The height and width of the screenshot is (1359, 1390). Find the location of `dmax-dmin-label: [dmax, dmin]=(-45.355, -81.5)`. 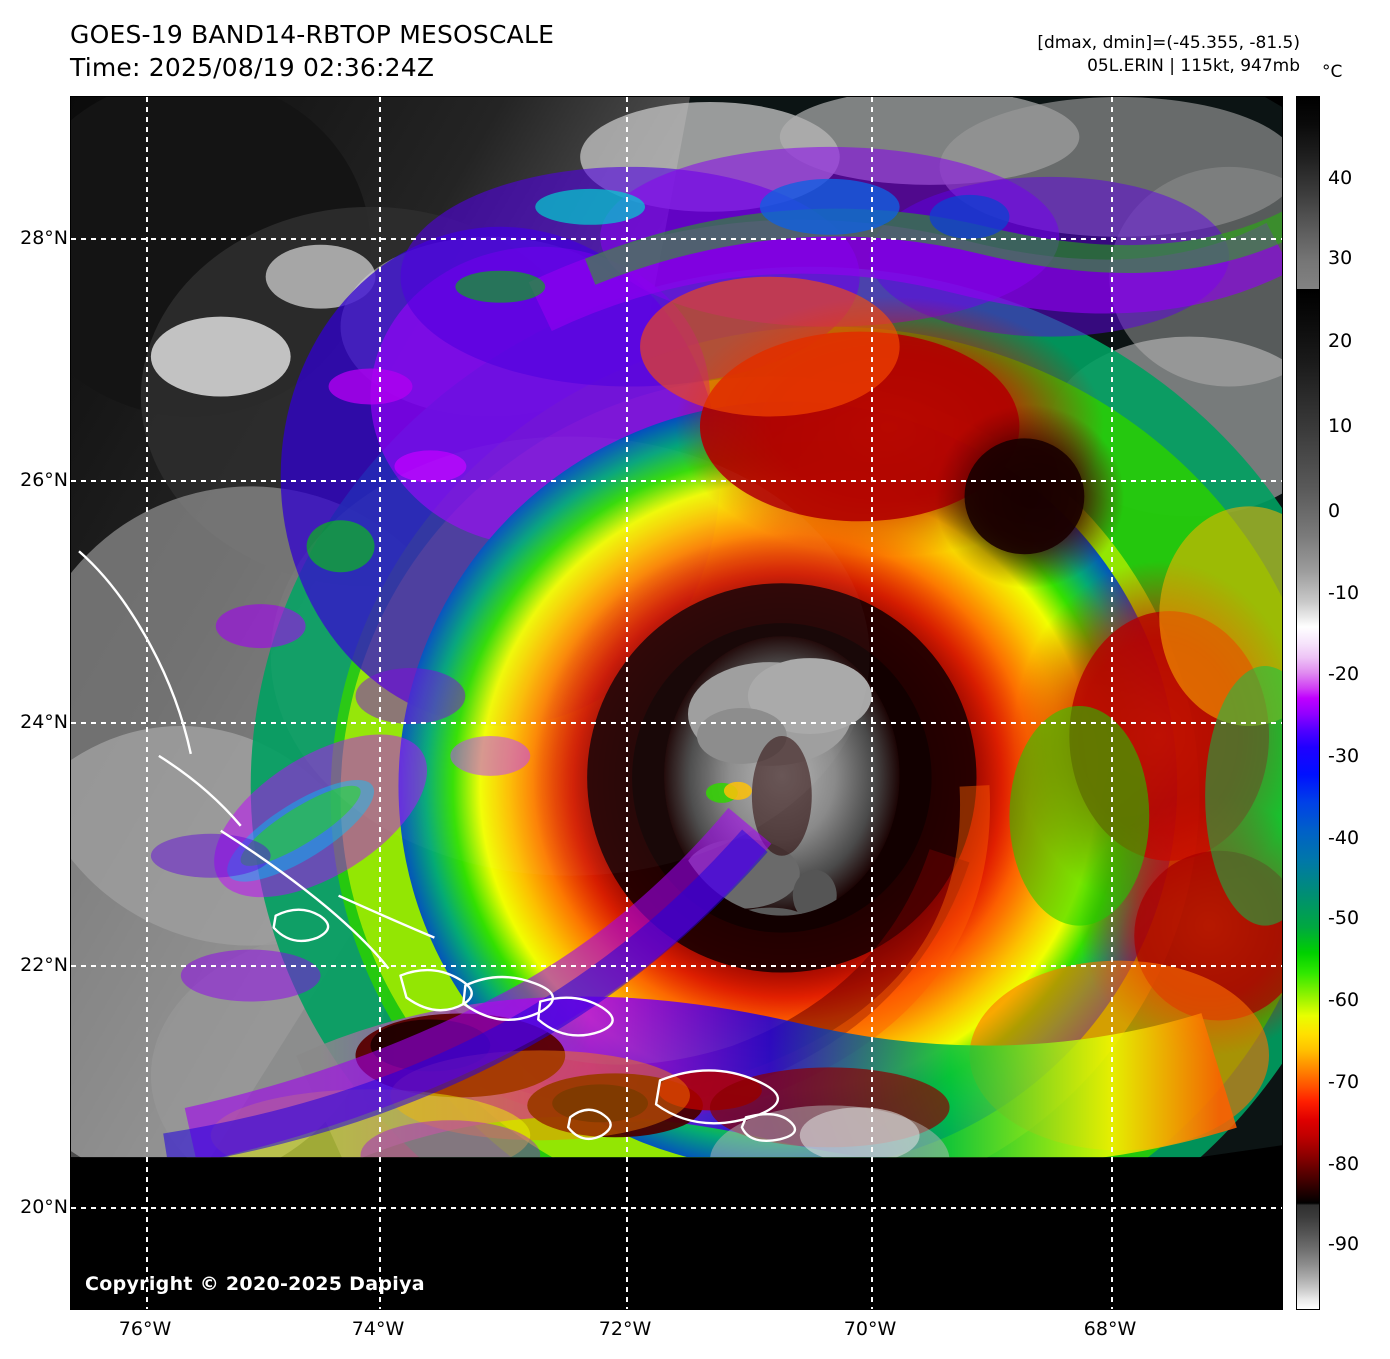

dmax-dmin-label: [dmax, dmin]=(-45.355, -81.5) is located at coordinates (1168, 43).